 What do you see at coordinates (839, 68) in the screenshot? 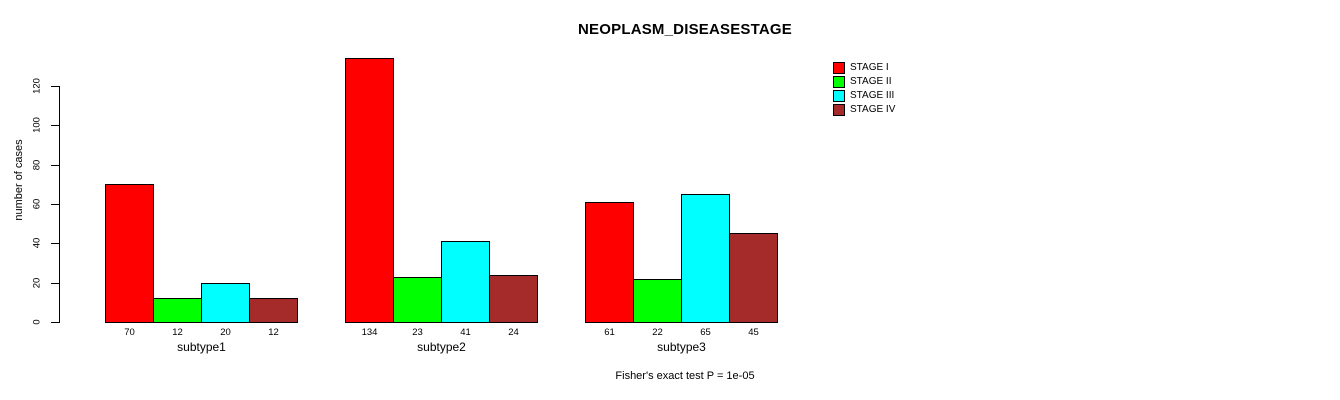
I see `legend-swatch-stage-i` at bounding box center [839, 68].